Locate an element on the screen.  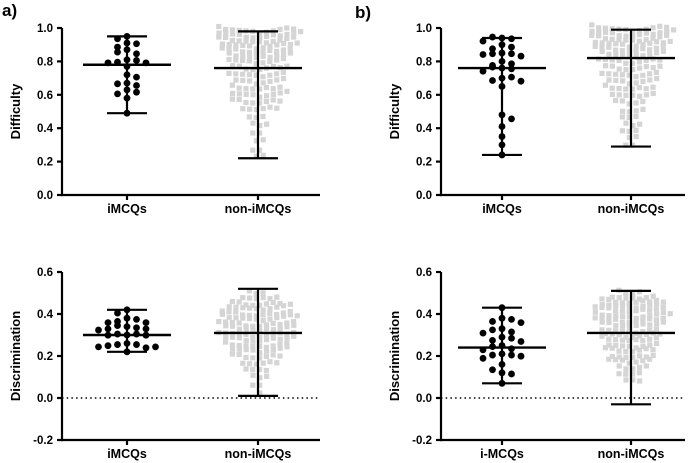
y-axis-label: Discrimination is located at coordinates (15, 356).